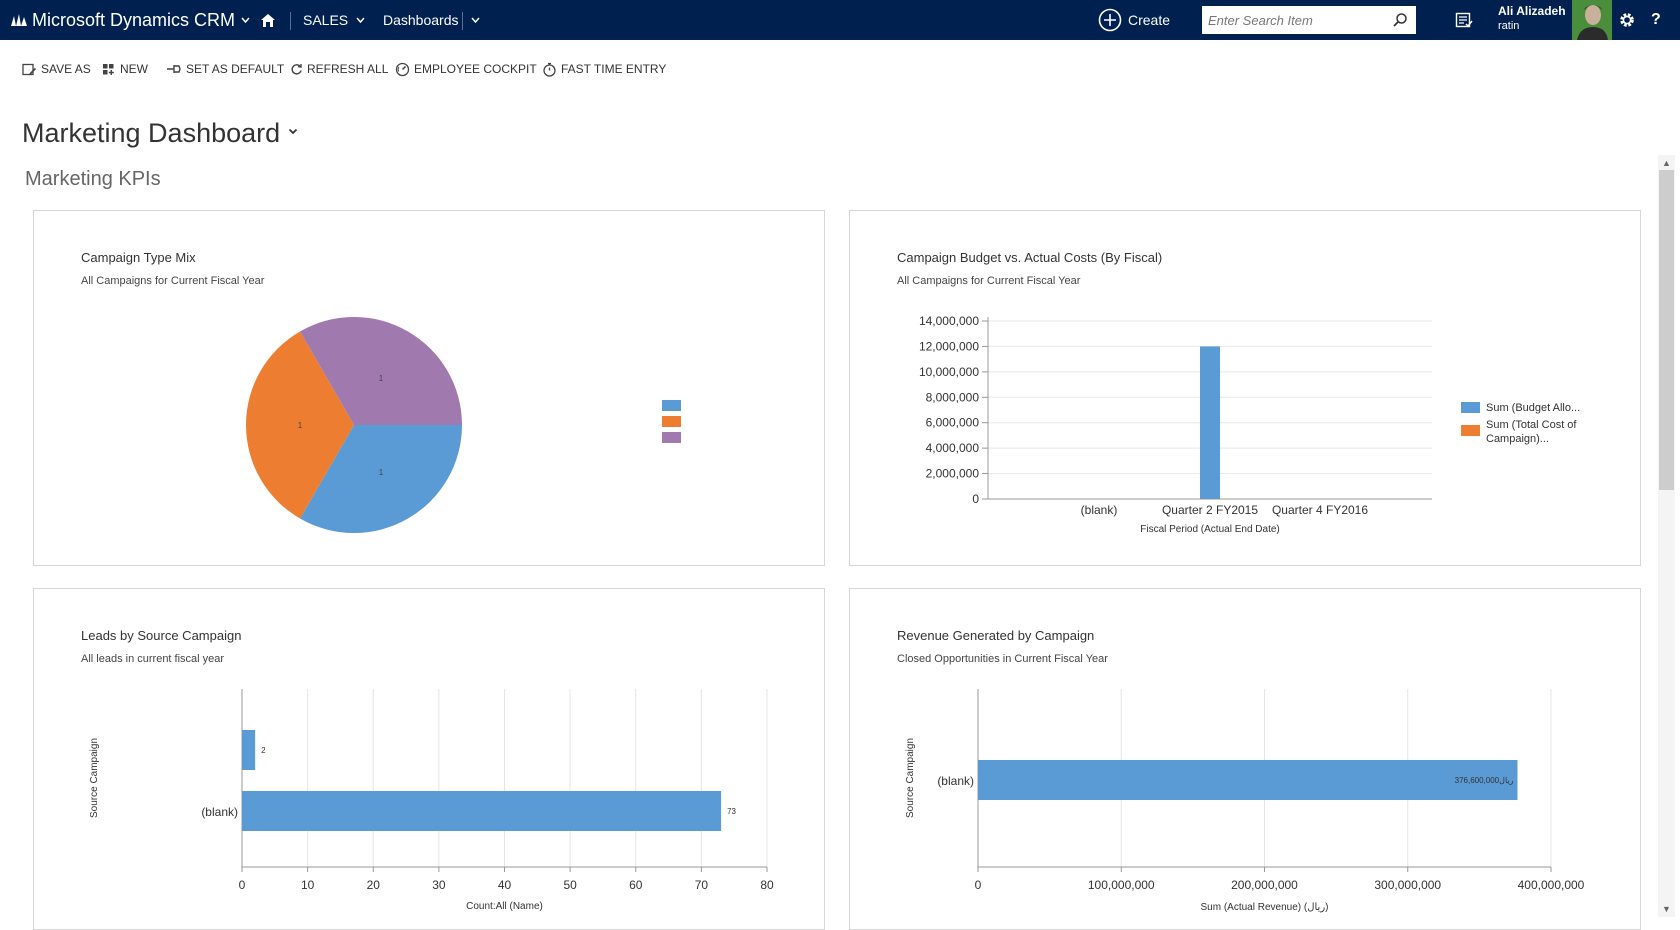 The width and height of the screenshot is (1680, 930). What do you see at coordinates (1551, 885) in the screenshot?
I see `x-tick-label: 400,000,000` at bounding box center [1551, 885].